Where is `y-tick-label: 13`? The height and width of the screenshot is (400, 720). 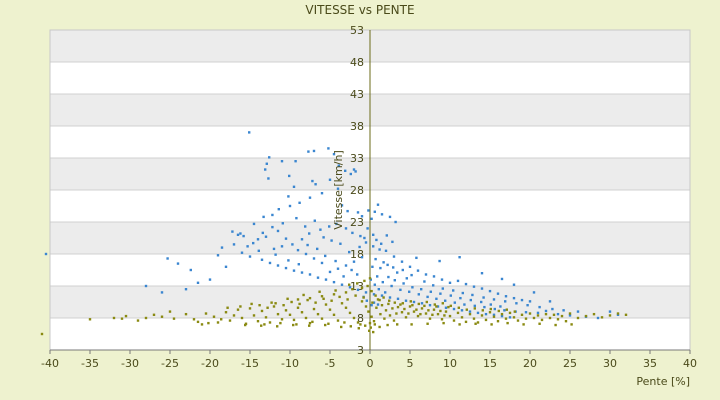
y-tick-label: 13 is located at coordinates (357, 286).